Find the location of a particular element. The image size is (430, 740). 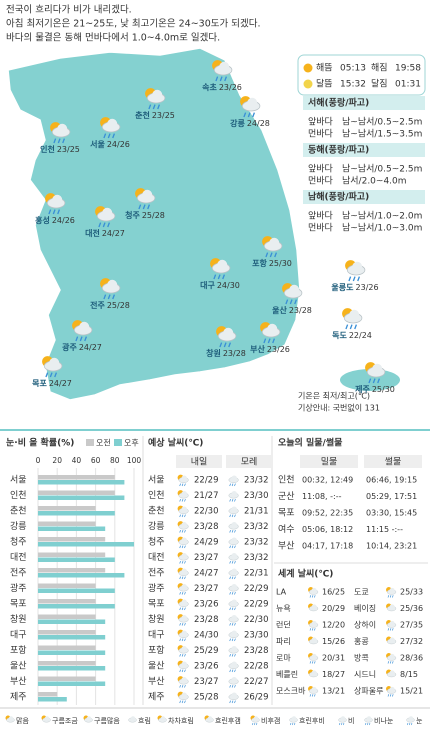

temp: 25/28 is located at coordinates (206, 698).